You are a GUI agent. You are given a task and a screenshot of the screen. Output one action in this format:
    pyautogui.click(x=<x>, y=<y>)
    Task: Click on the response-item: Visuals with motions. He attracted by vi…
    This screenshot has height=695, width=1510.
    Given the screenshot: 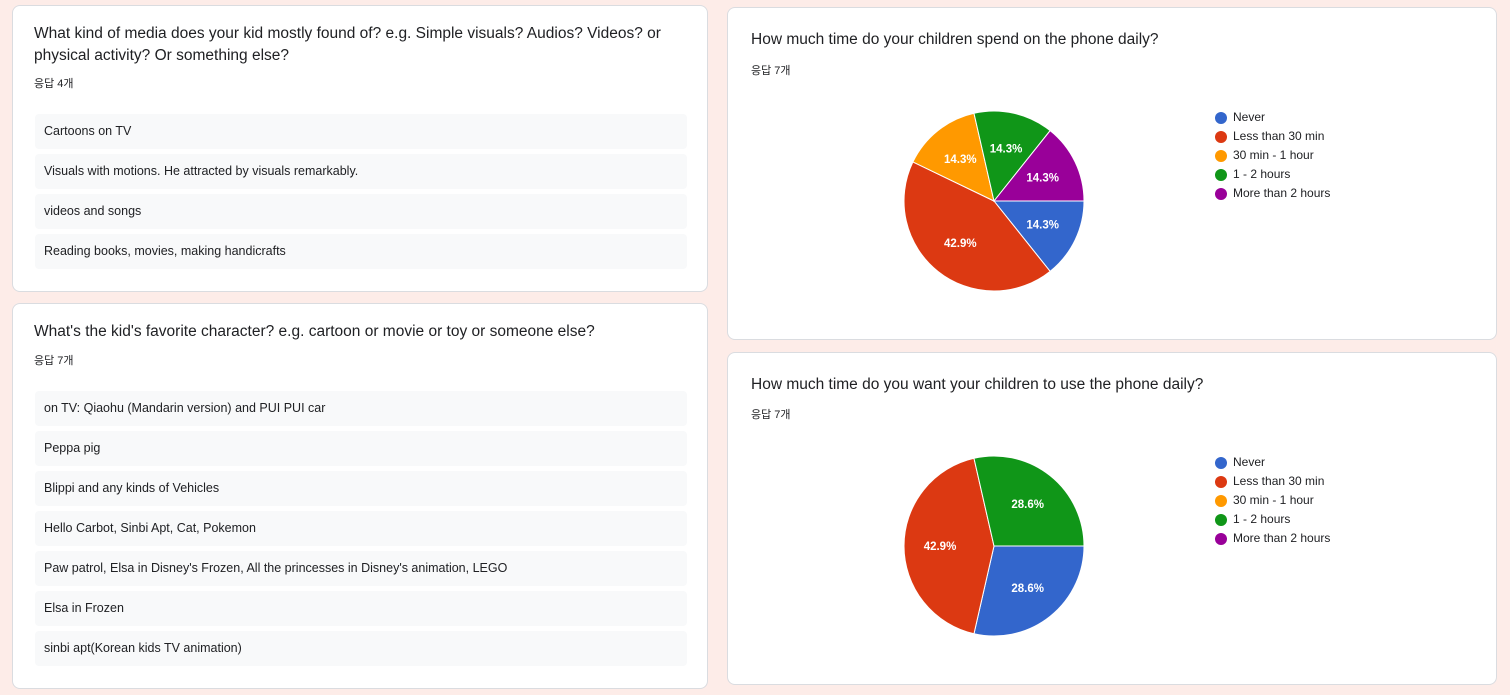 What is the action you would take?
    pyautogui.click(x=361, y=171)
    